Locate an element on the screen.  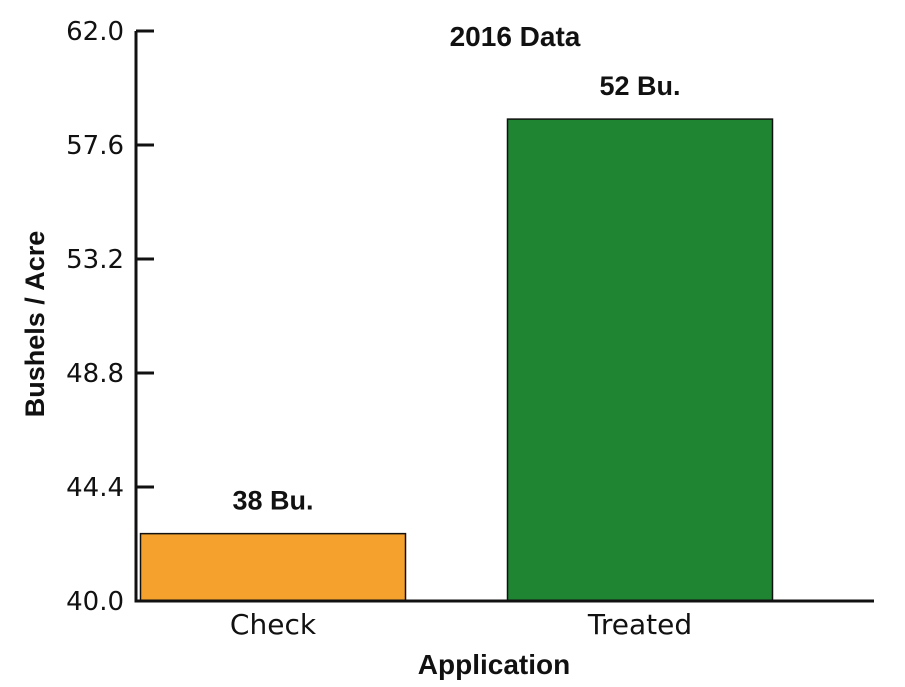
bar-check is located at coordinates (273, 567).